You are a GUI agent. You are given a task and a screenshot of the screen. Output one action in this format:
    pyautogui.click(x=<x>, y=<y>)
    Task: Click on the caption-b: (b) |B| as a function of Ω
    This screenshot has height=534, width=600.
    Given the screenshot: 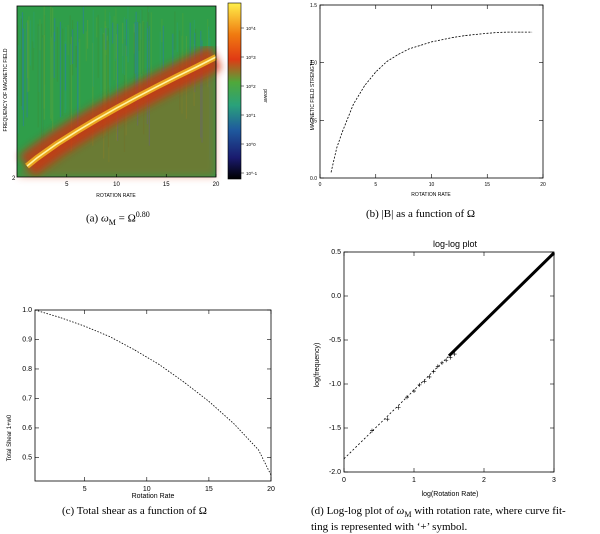 What is the action you would take?
    pyautogui.click(x=421, y=214)
    